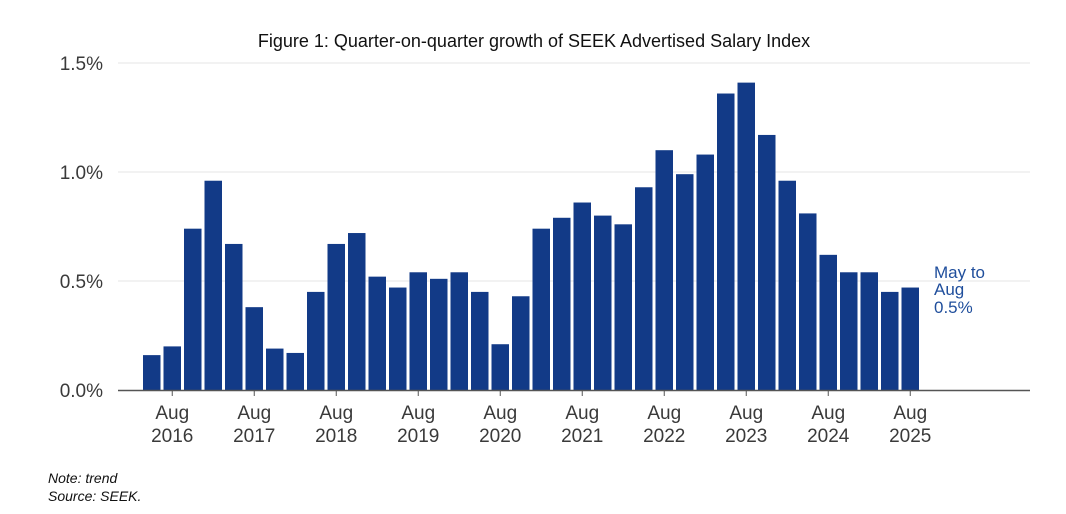 The width and height of the screenshot is (1066, 514). I want to click on annotation-line: 0.5%, so click(953, 307).